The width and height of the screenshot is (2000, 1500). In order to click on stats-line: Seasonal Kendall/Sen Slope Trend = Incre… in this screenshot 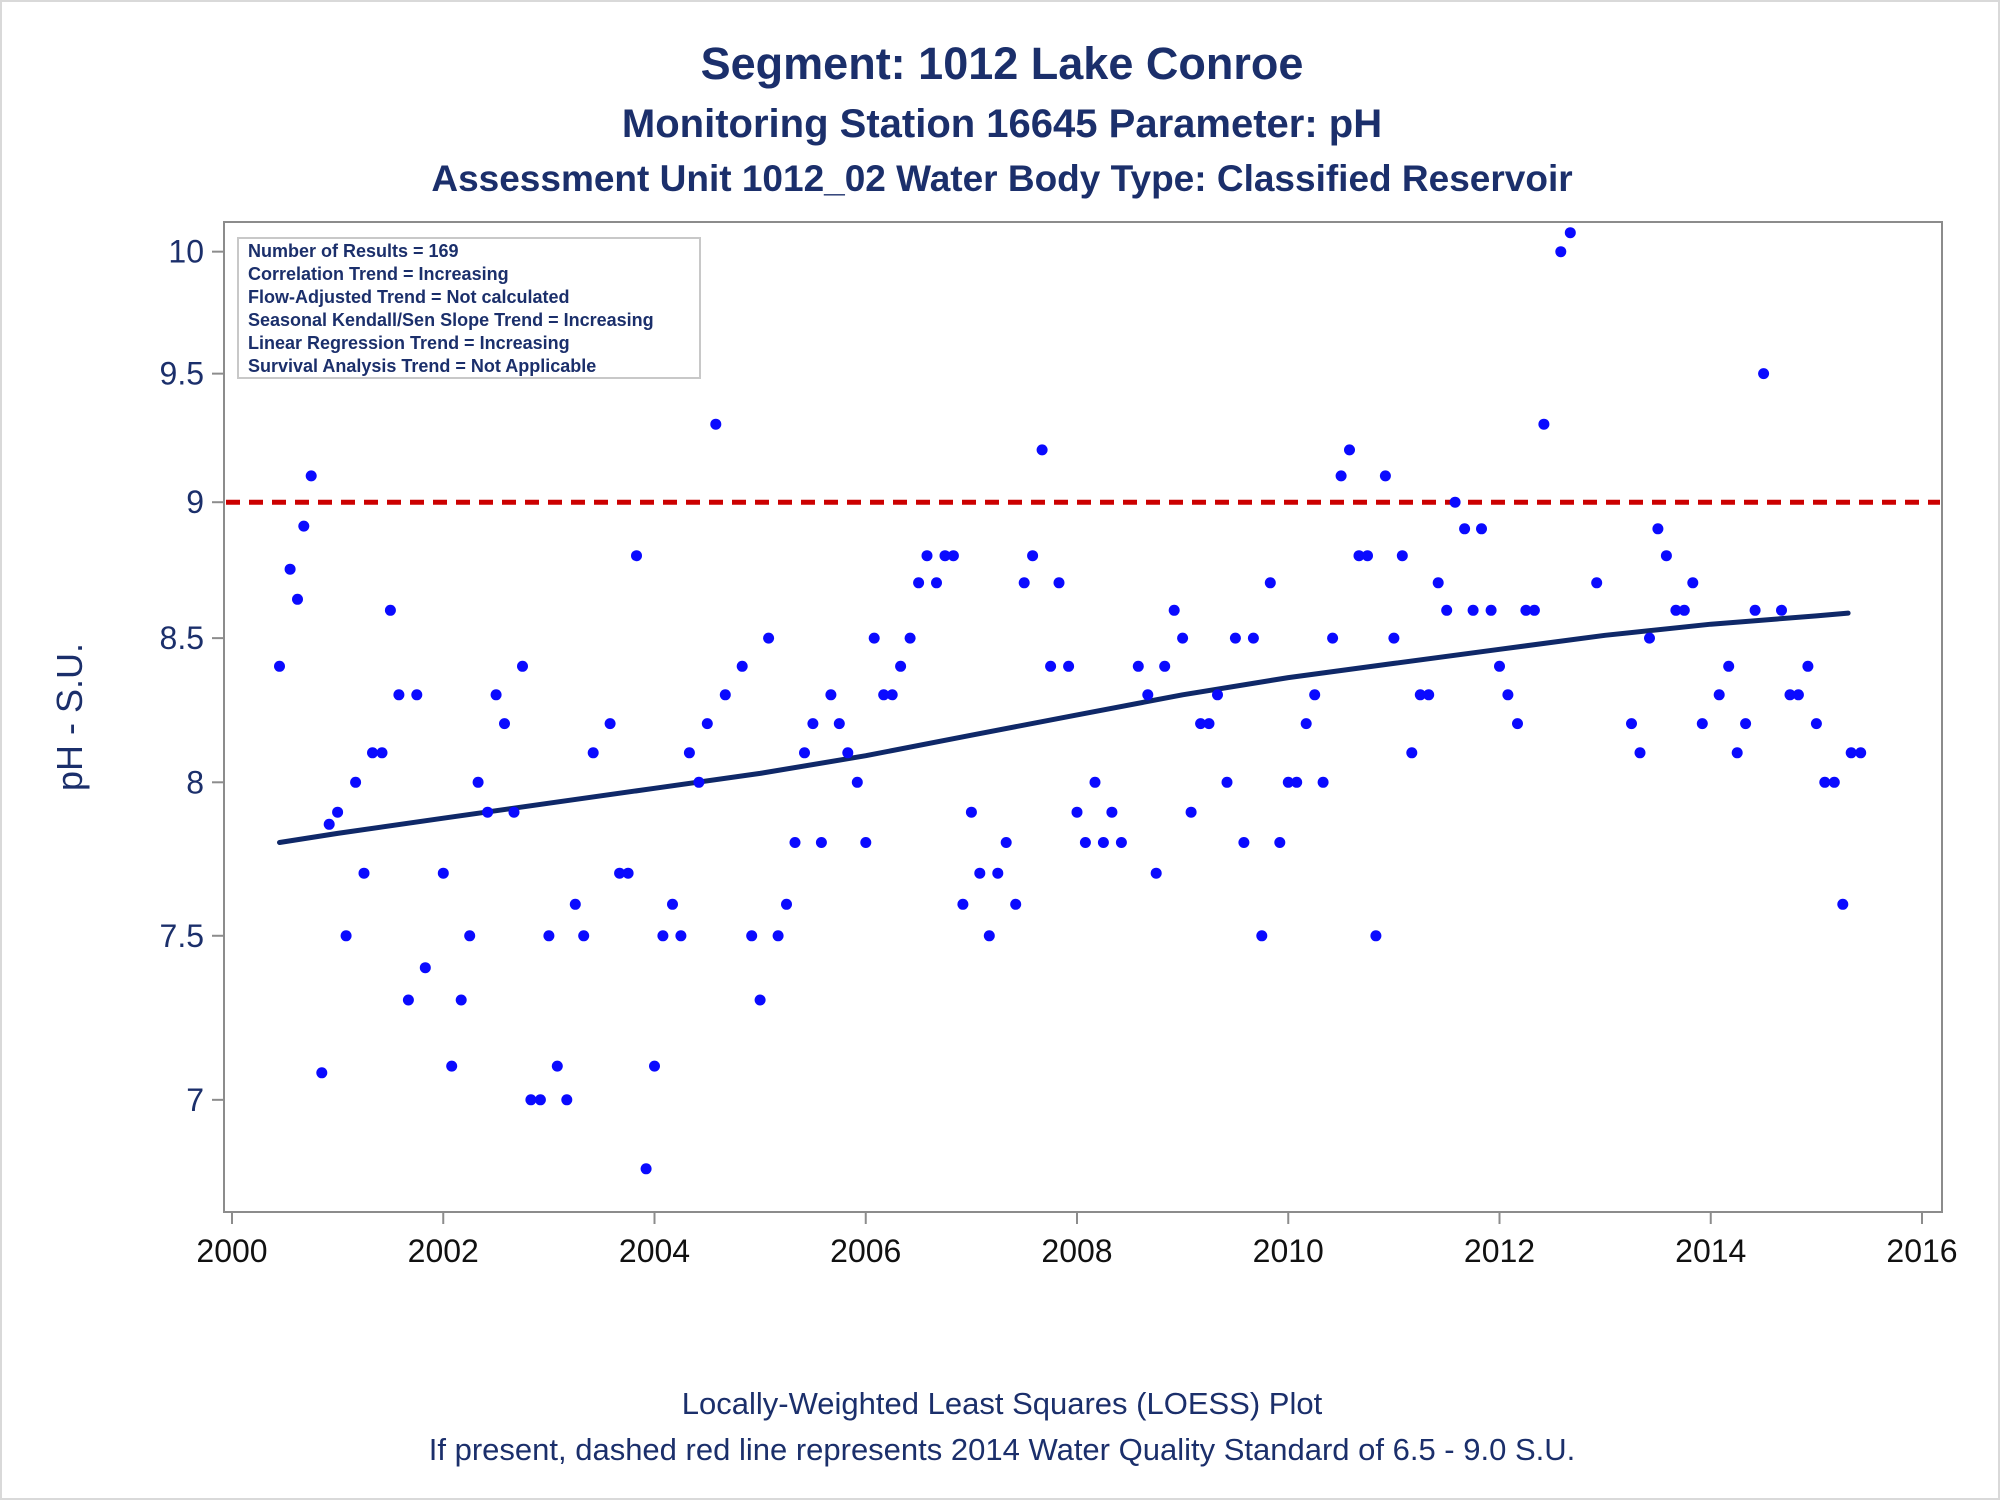, I will do `click(451, 320)`.